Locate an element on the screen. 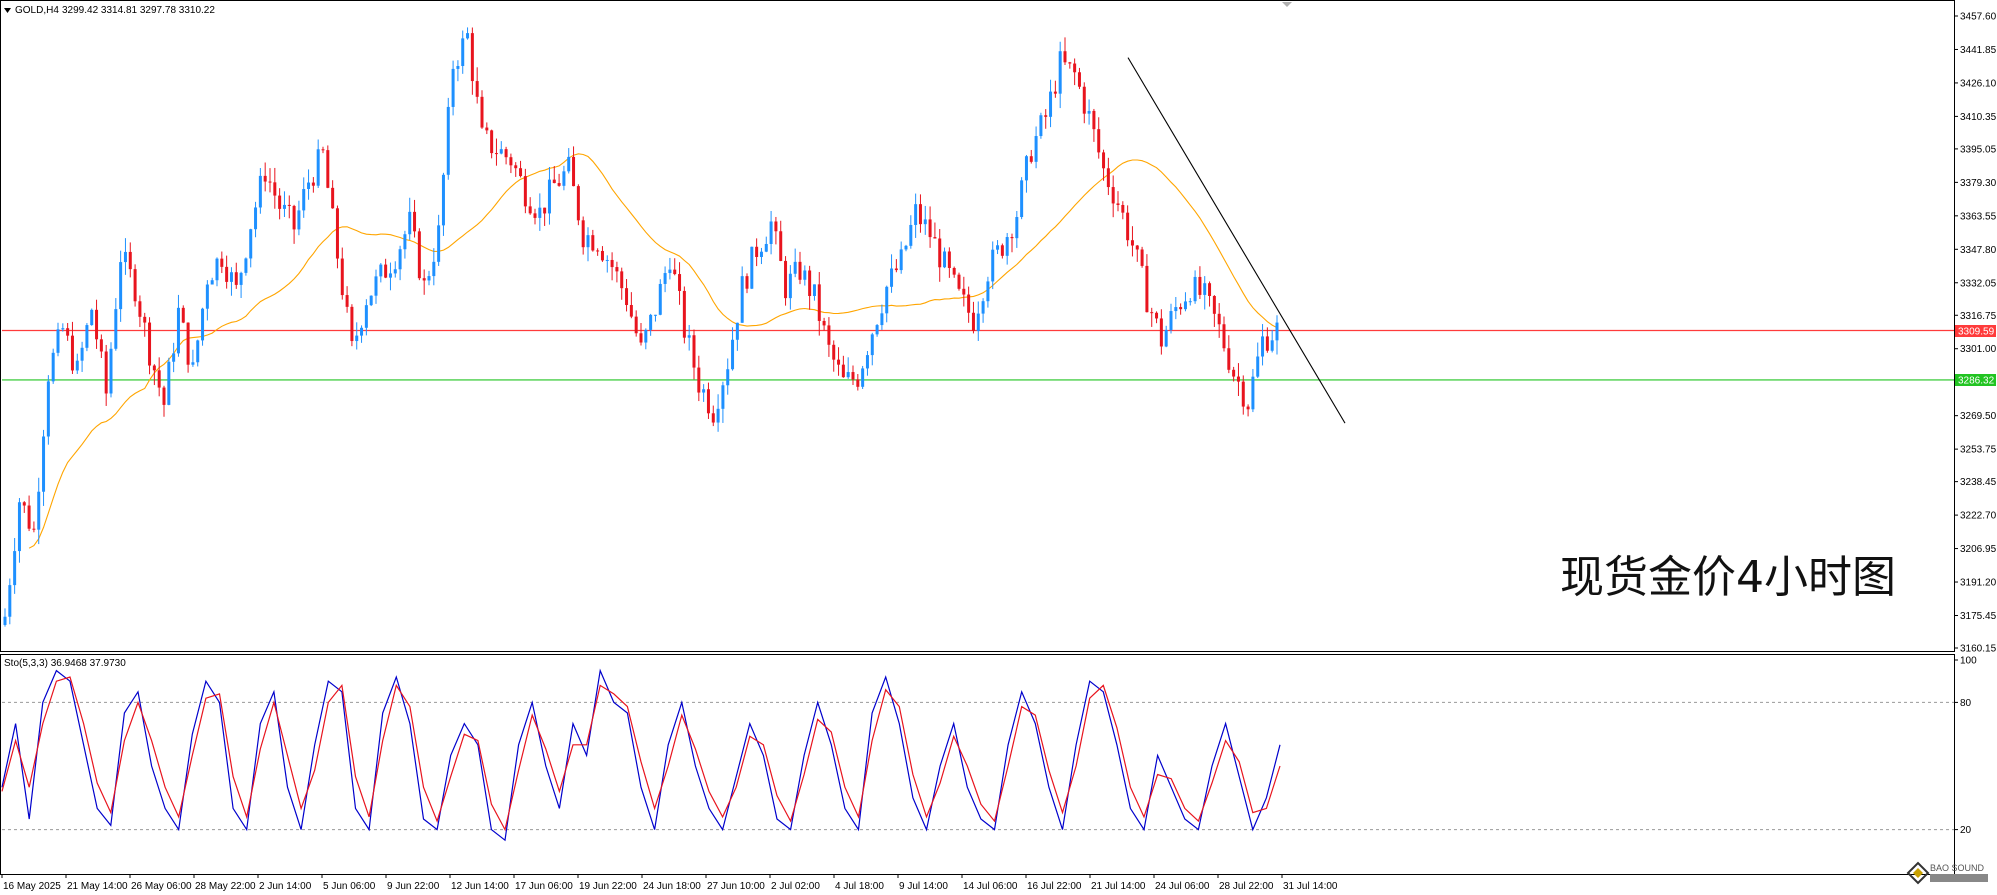 This screenshot has width=1997, height=895. time-tick-label: 2 Jun 14:00 is located at coordinates (285, 886).